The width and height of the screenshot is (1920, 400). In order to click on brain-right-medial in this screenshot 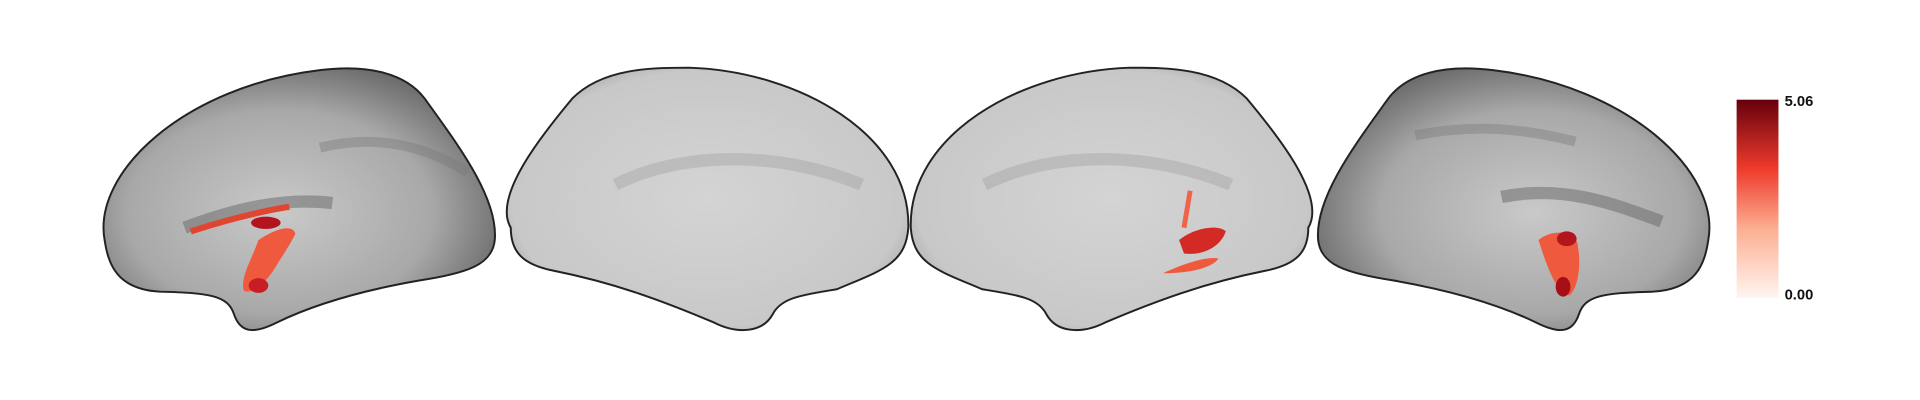, I will do `click(1111, 199)`.